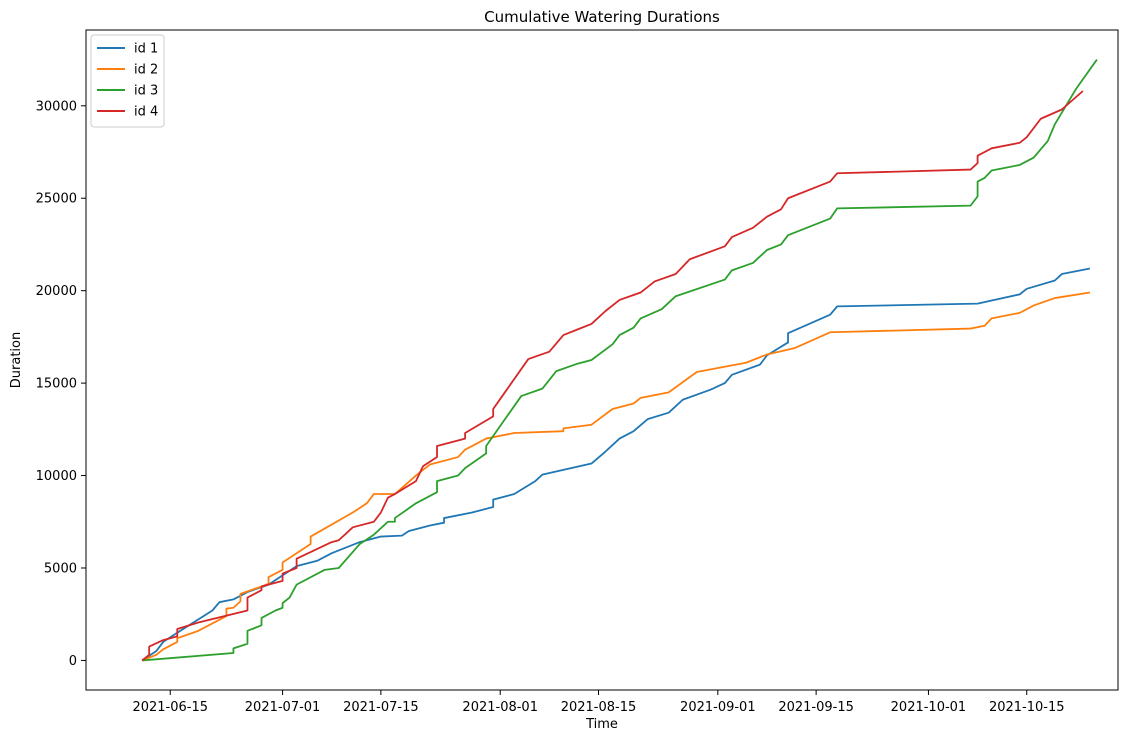 This screenshot has height=738, width=1122. I want to click on y-tick-label: 30000, so click(56, 106).